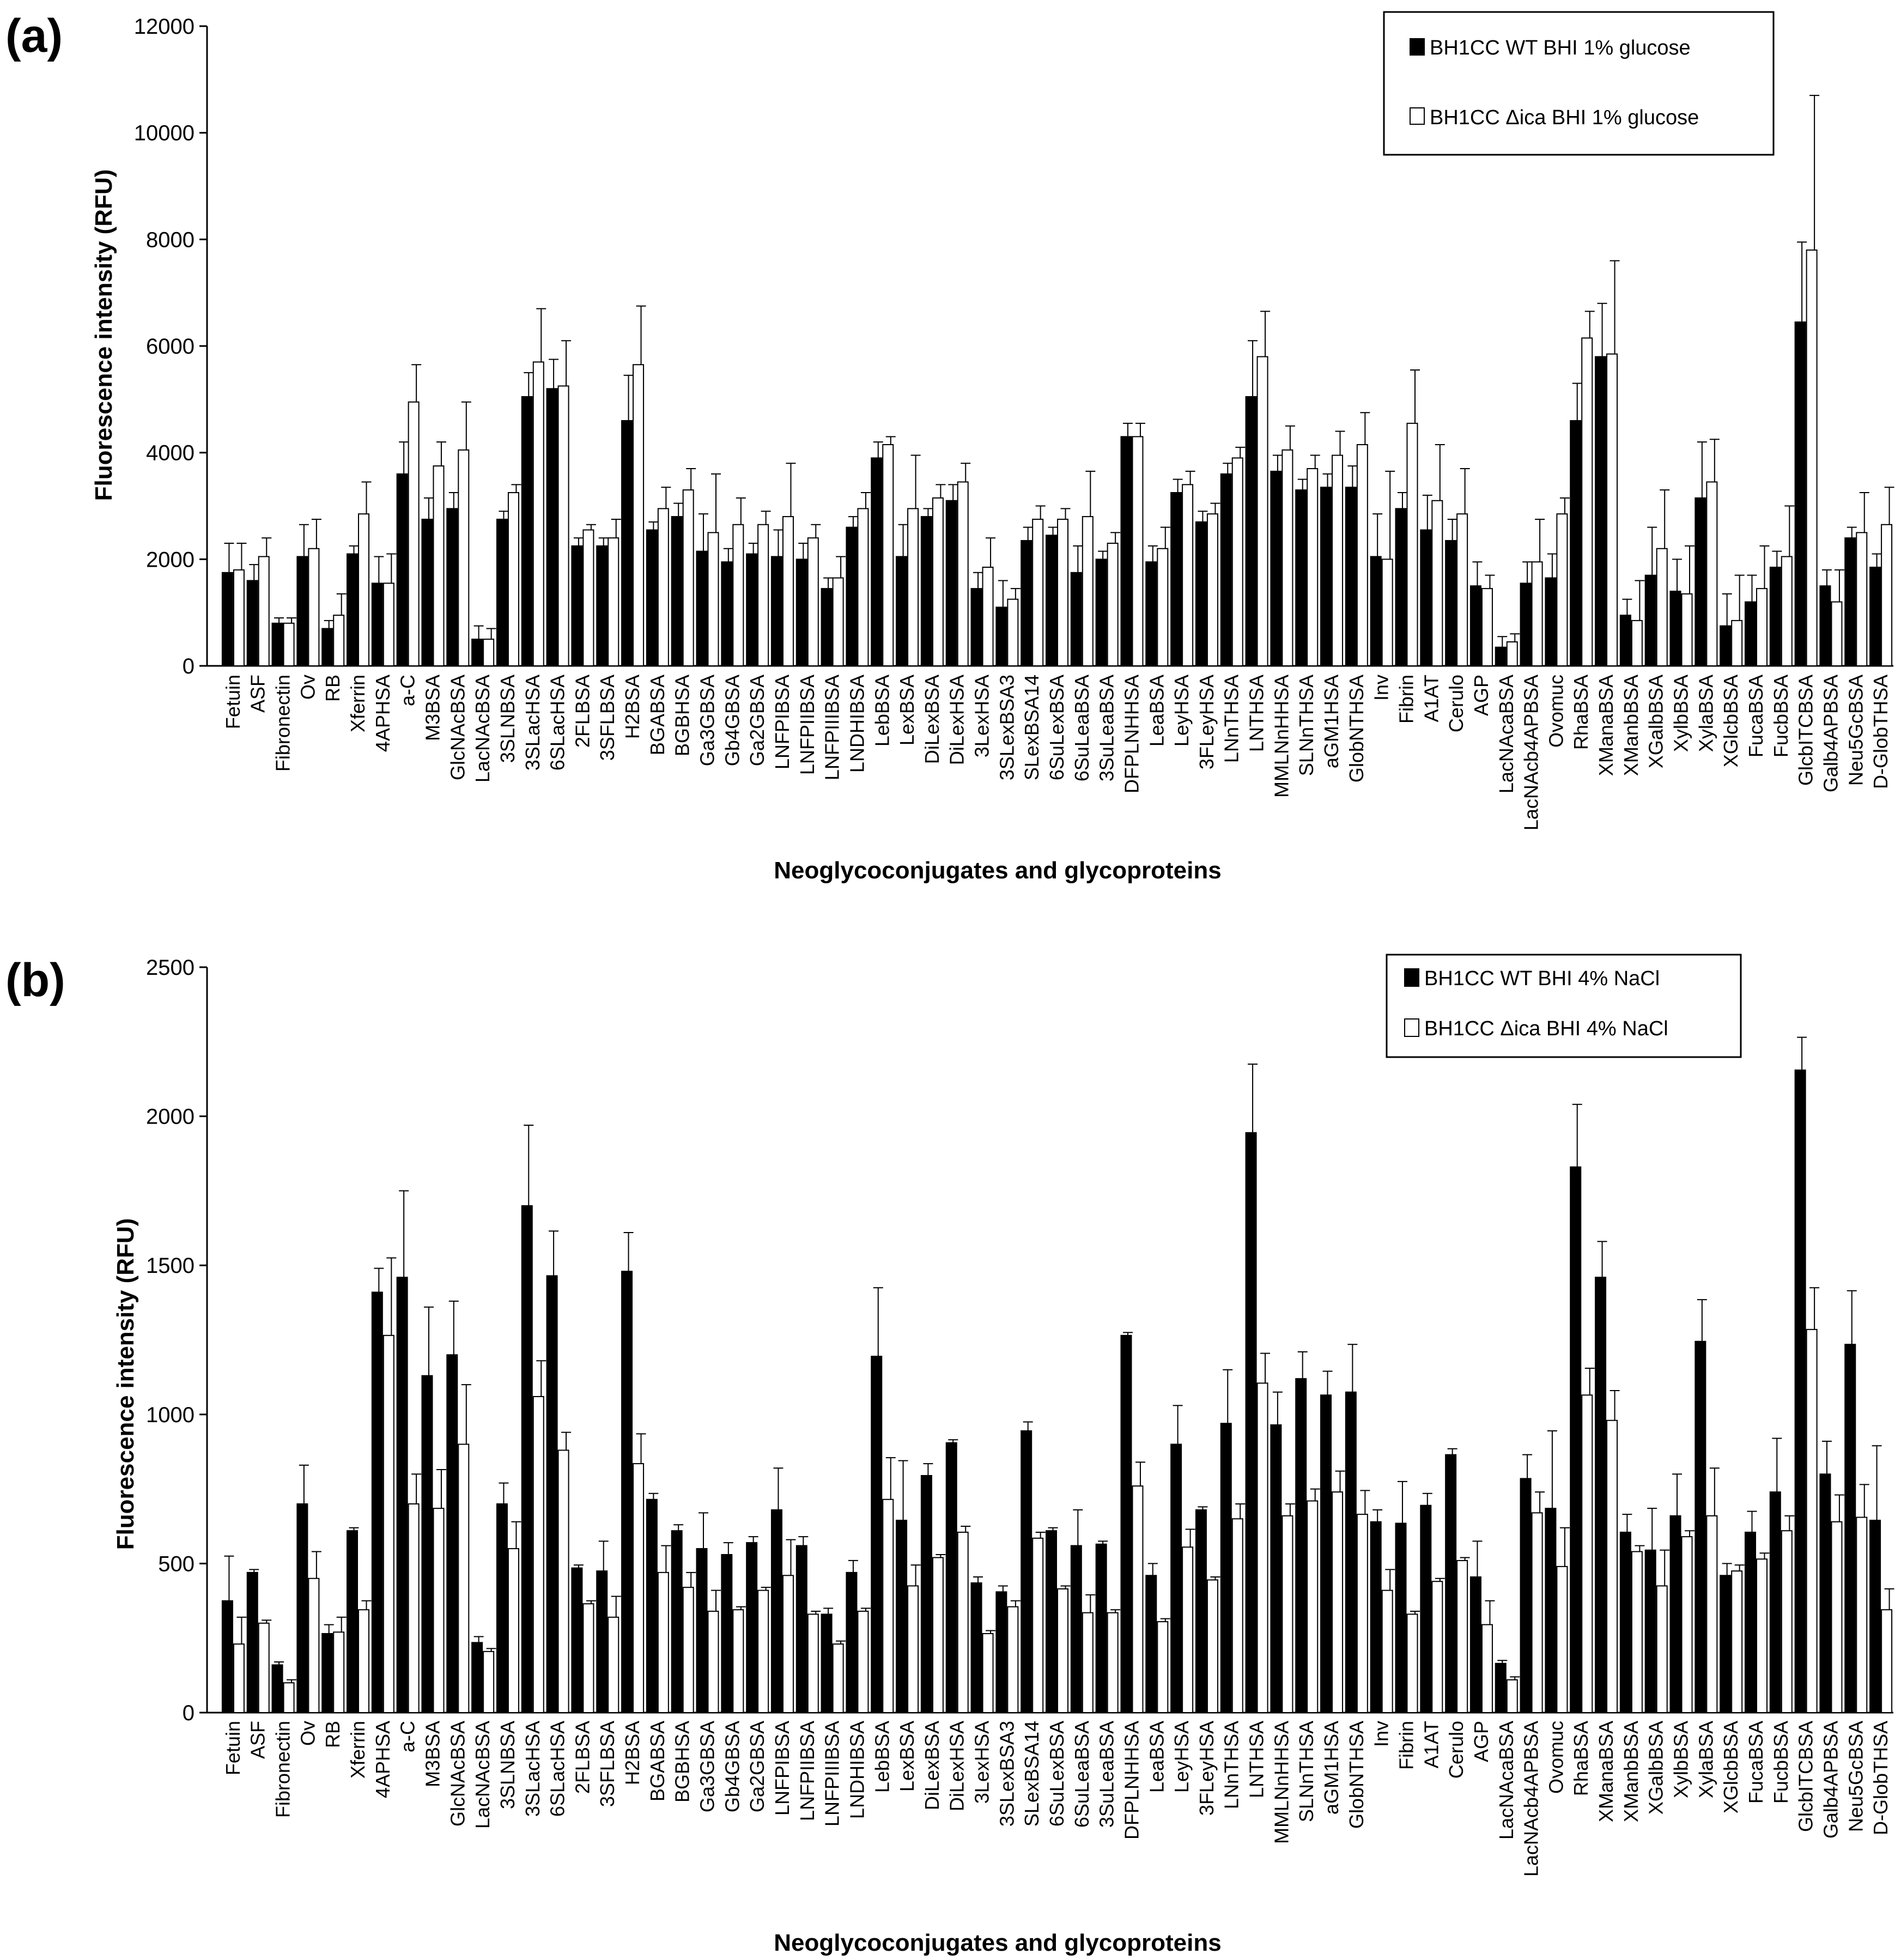  I want to click on category-label-a: RhaBSA, so click(1581, 712).